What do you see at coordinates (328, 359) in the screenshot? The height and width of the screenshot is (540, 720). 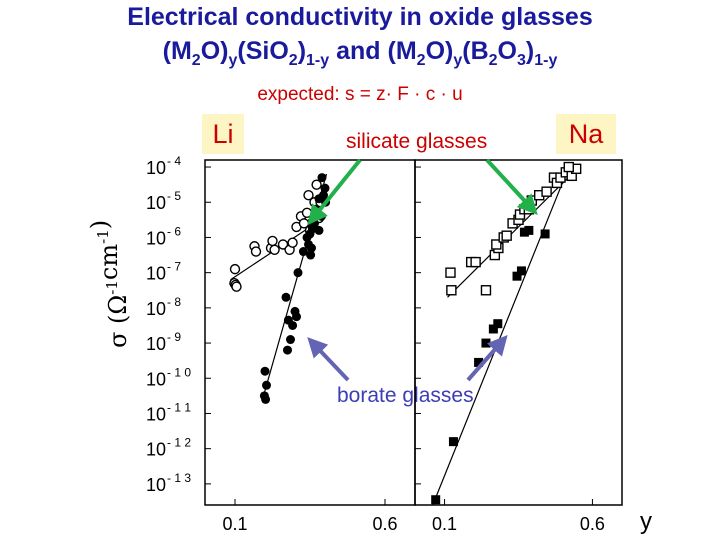 I see `borate-arrow-li` at bounding box center [328, 359].